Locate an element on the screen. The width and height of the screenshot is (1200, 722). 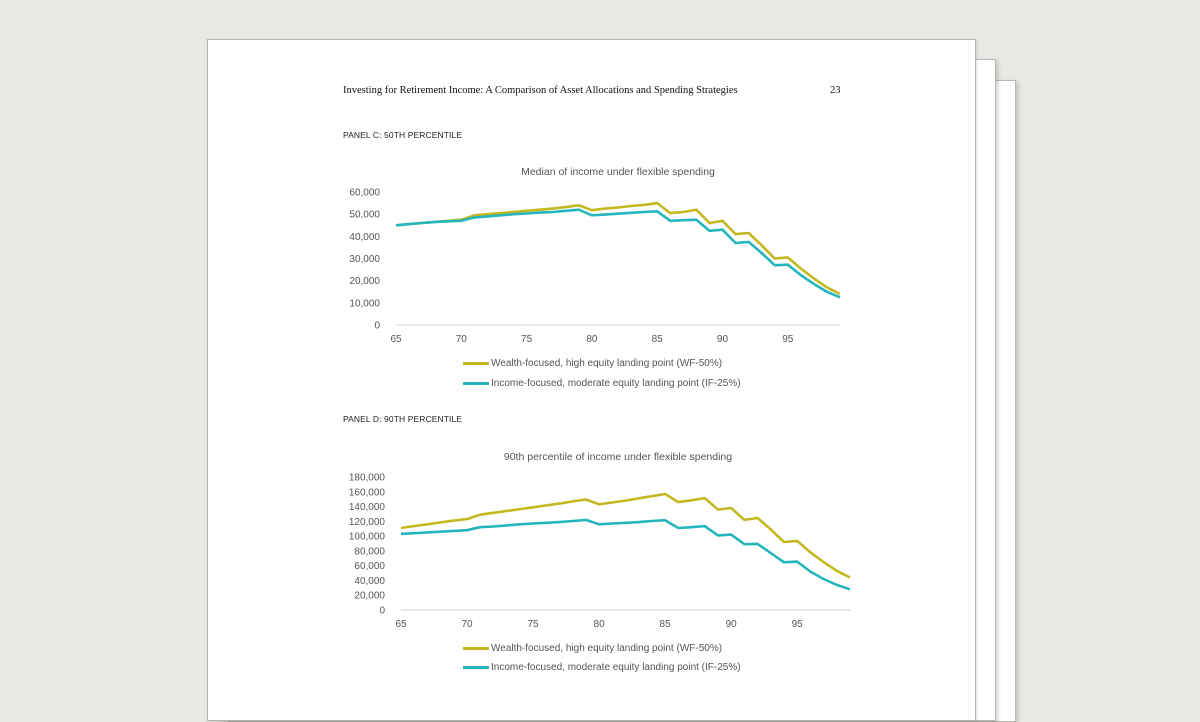
y-tick-label: 100,000 is located at coordinates (367, 537).